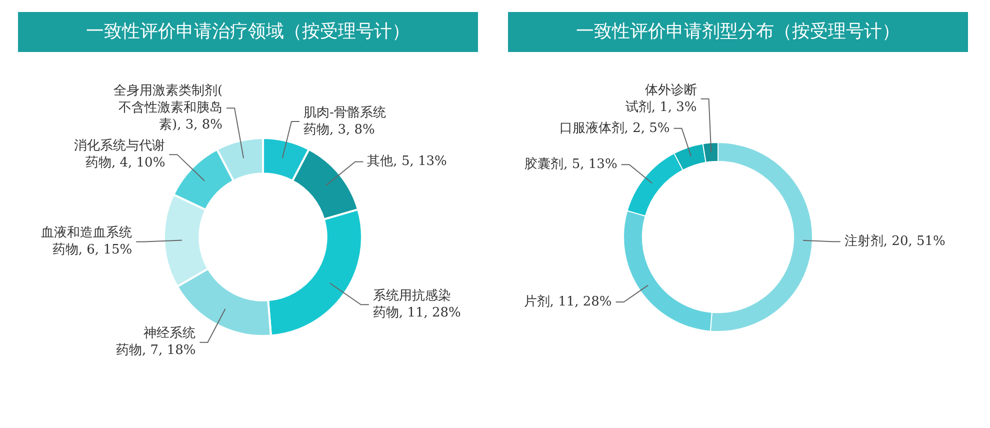 The height and width of the screenshot is (428, 990). I want to click on slice-label: 消化系统与代谢药物, 4, 10%, so click(120, 154).